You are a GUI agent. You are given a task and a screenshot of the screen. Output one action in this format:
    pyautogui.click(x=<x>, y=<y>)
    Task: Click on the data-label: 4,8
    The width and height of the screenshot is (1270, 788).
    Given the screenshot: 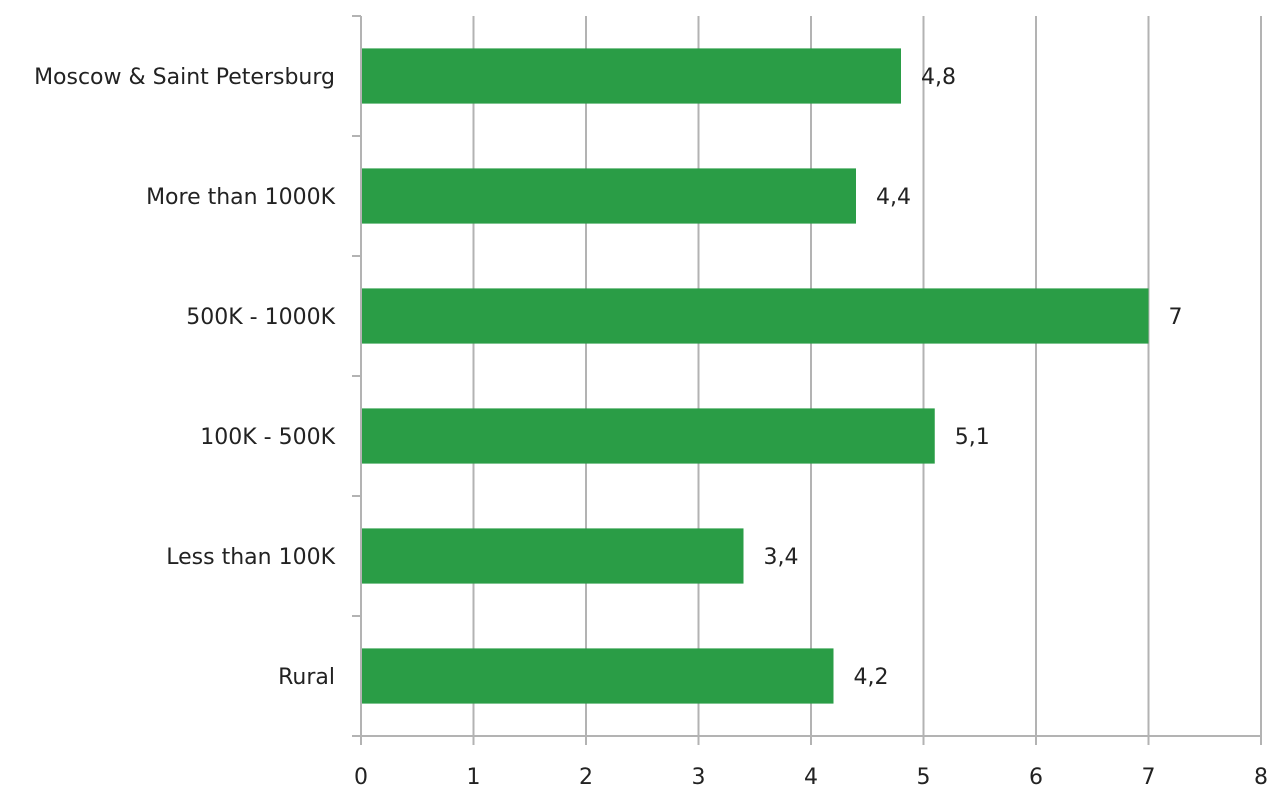 What is the action you would take?
    pyautogui.click(x=938, y=77)
    